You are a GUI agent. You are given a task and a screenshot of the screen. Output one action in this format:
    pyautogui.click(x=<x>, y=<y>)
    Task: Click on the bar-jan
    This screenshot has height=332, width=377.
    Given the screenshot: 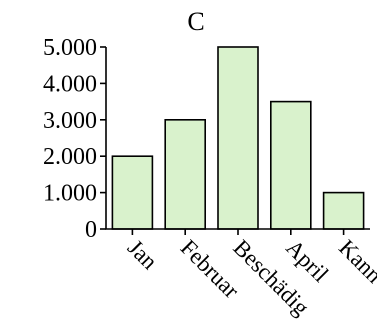 What is the action you would take?
    pyautogui.click(x=132, y=192)
    